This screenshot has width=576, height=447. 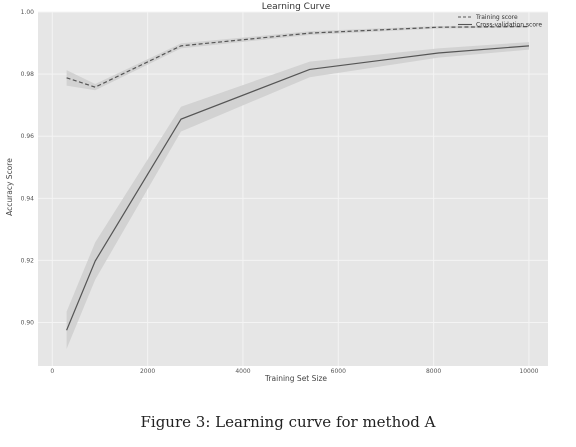 What do you see at coordinates (509, 25) in the screenshot?
I see `legend-label-cross-validation: Cross-validation score` at bounding box center [509, 25].